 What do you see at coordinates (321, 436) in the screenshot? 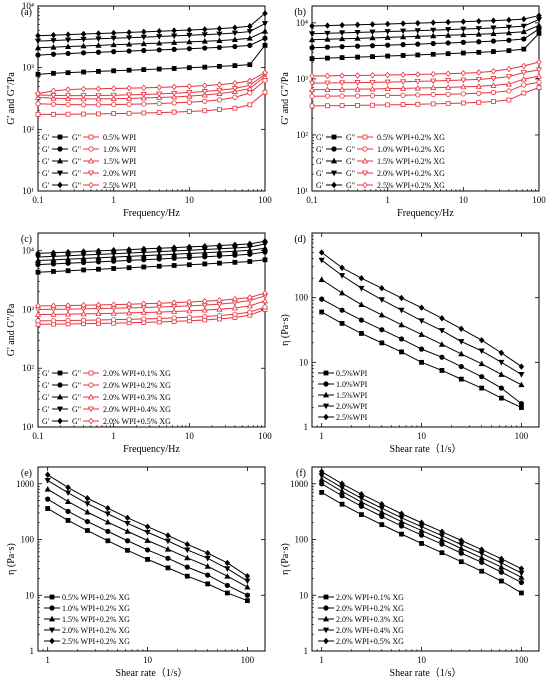
I see `x-tick-label: 1` at bounding box center [321, 436].